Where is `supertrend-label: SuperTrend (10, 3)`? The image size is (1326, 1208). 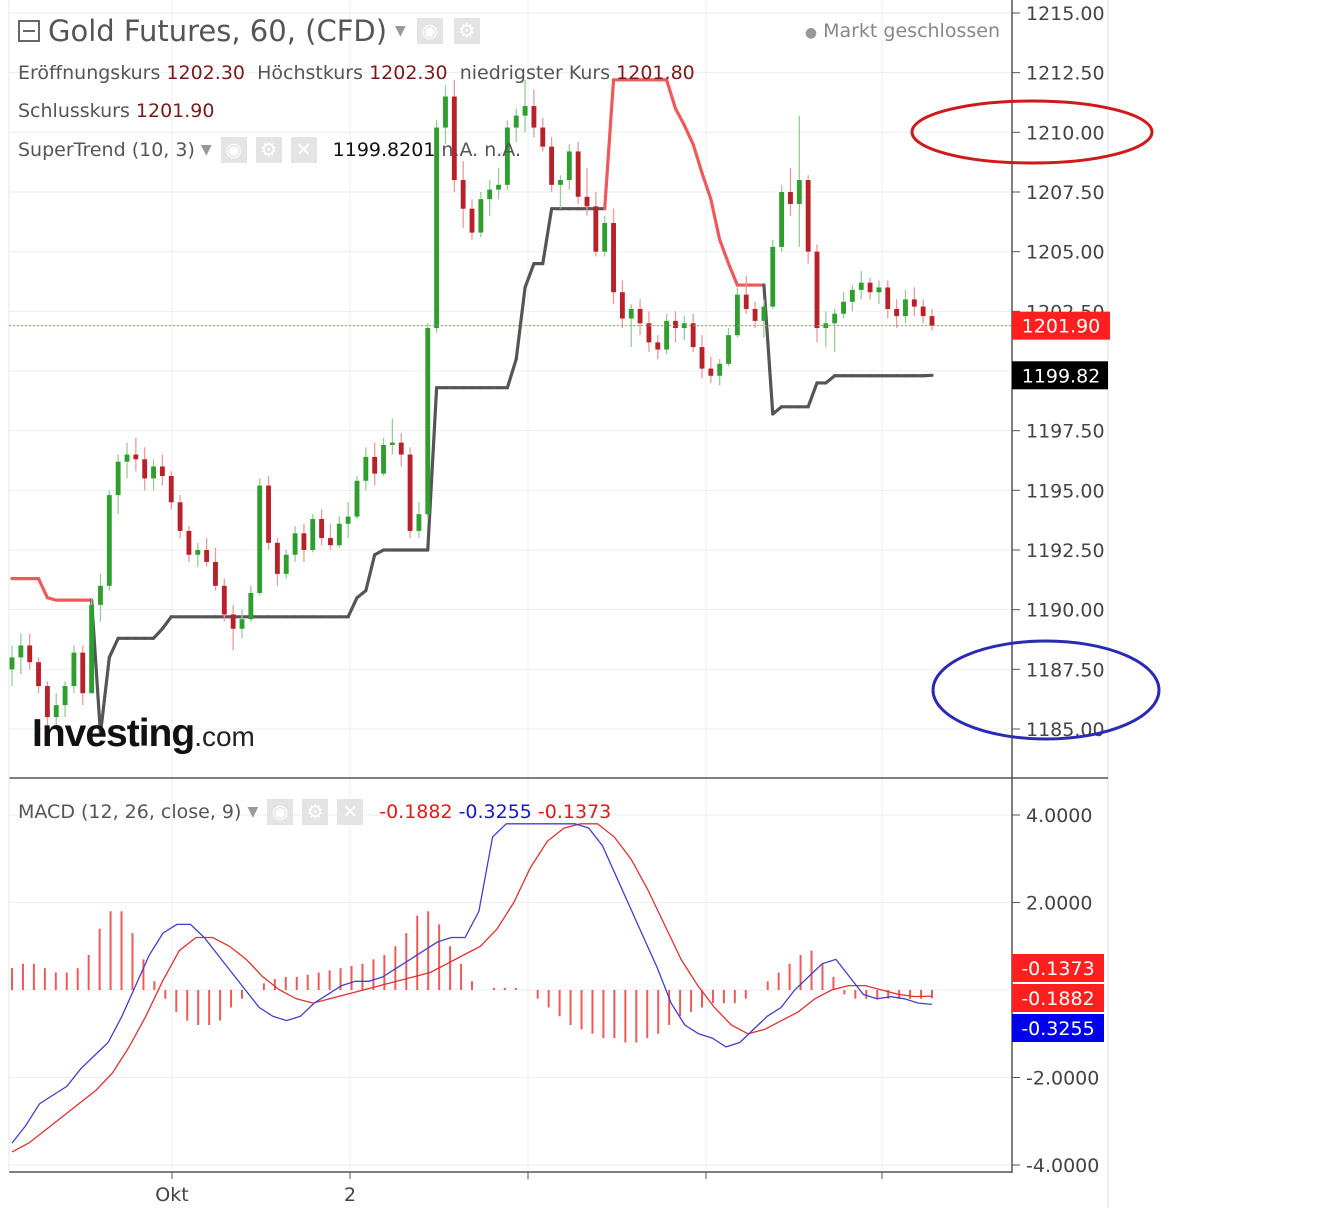
supertrend-label: SuperTrend (10, 3) is located at coordinates (106, 150).